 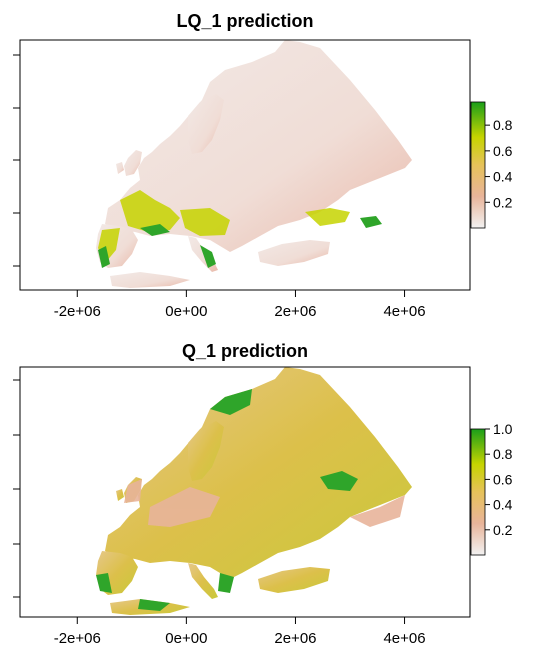 I want to click on color-legend: 0.2 0.4 0.6 0.8 1.0, so click(x=491, y=488).